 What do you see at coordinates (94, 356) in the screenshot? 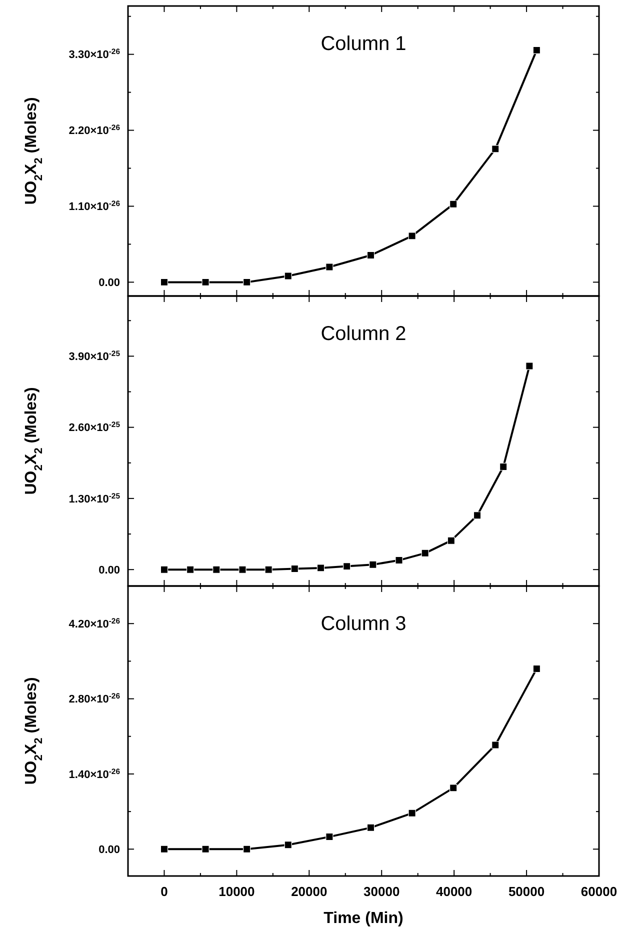
I see `y-tick-label: 3.90×10$^{-25}$` at bounding box center [94, 356].